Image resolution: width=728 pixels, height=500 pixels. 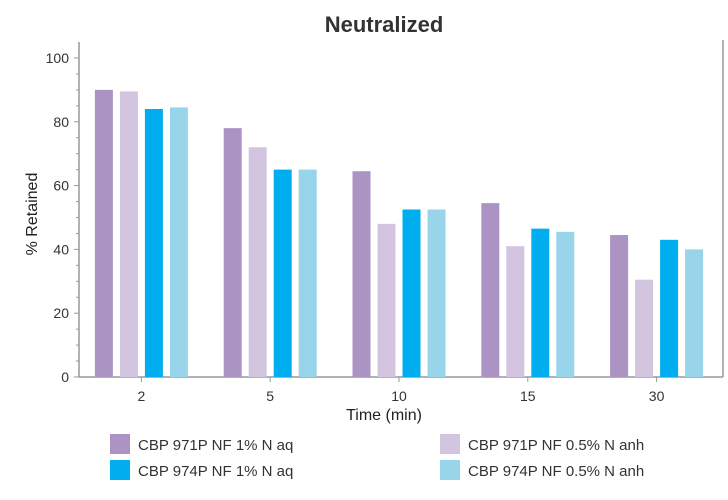 What do you see at coordinates (61, 249) in the screenshot?
I see `y-tick-label: 40` at bounding box center [61, 249].